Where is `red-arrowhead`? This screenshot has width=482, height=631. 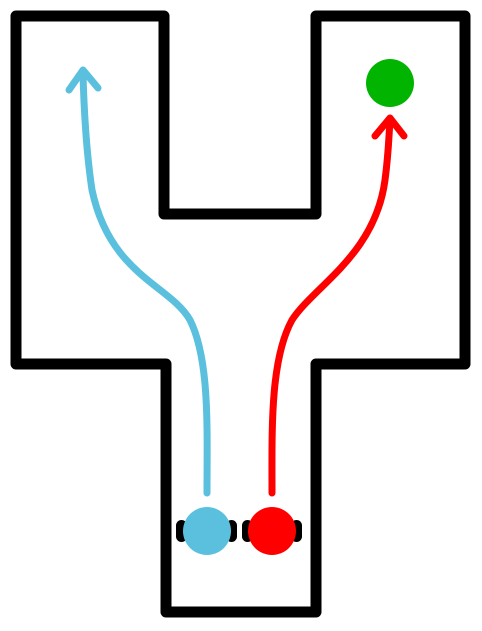
red-arrowhead is located at coordinates (389, 127).